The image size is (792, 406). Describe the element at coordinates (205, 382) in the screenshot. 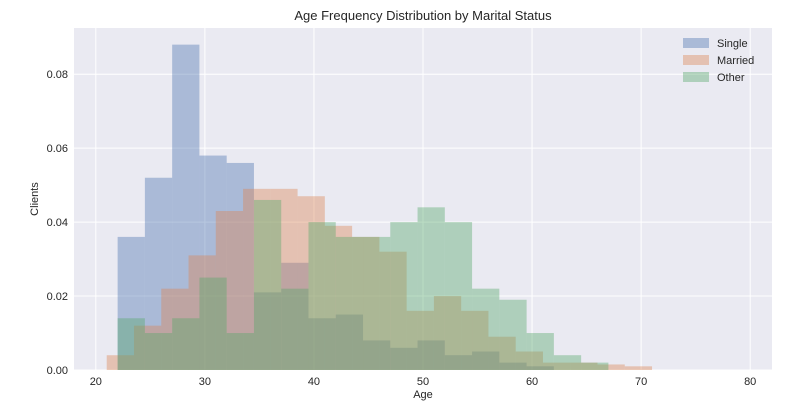

I see `x-tick-label: 30` at that location.